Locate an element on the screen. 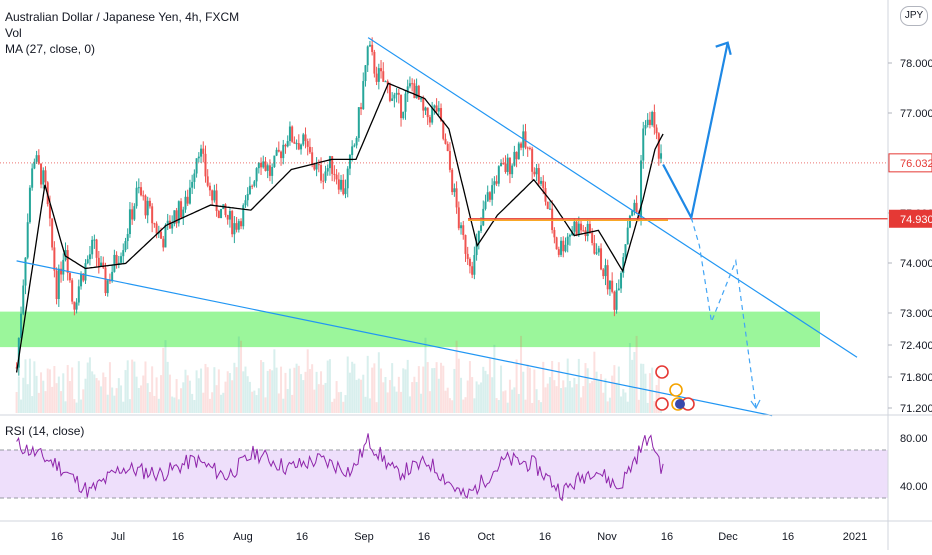 This screenshot has height=555, width=932. time-tick-label: Aug is located at coordinates (243, 537).